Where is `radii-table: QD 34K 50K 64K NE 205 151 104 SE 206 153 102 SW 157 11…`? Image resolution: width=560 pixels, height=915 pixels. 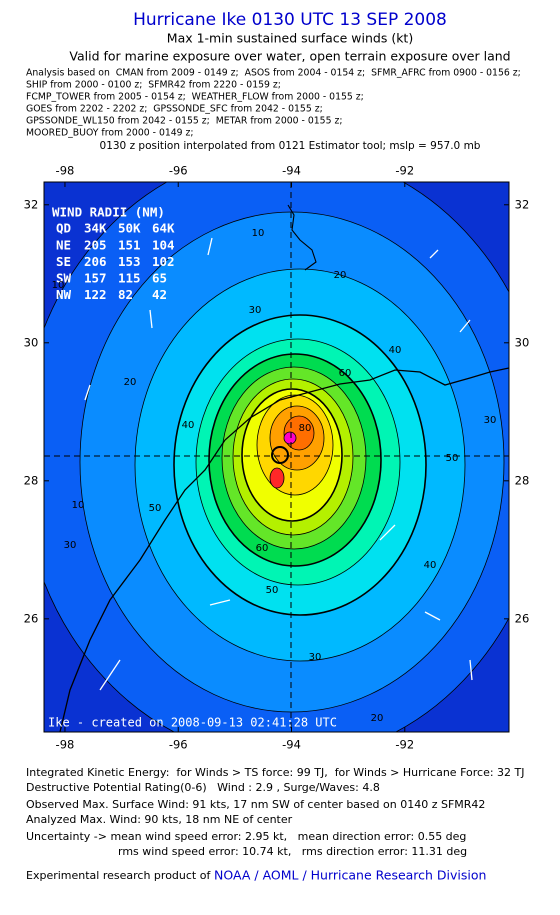 radii-table: QD 34K 50K 64K NE 205 151 104 SE 206 153 102 SW 157 11… is located at coordinates (115, 262).